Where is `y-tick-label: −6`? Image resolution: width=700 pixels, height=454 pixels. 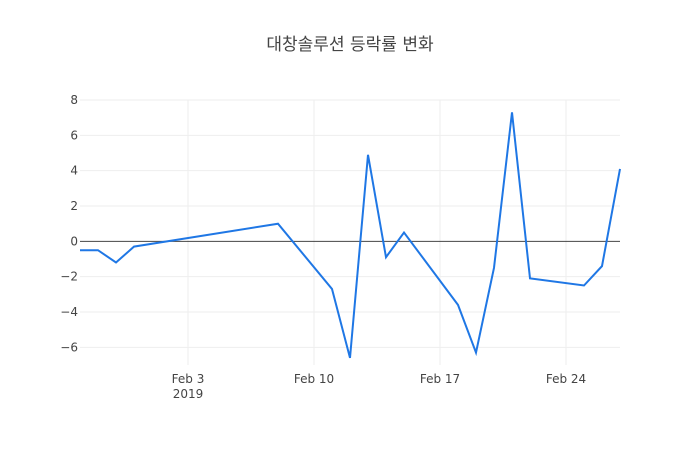 y-tick-label: −6 is located at coordinates (69, 347).